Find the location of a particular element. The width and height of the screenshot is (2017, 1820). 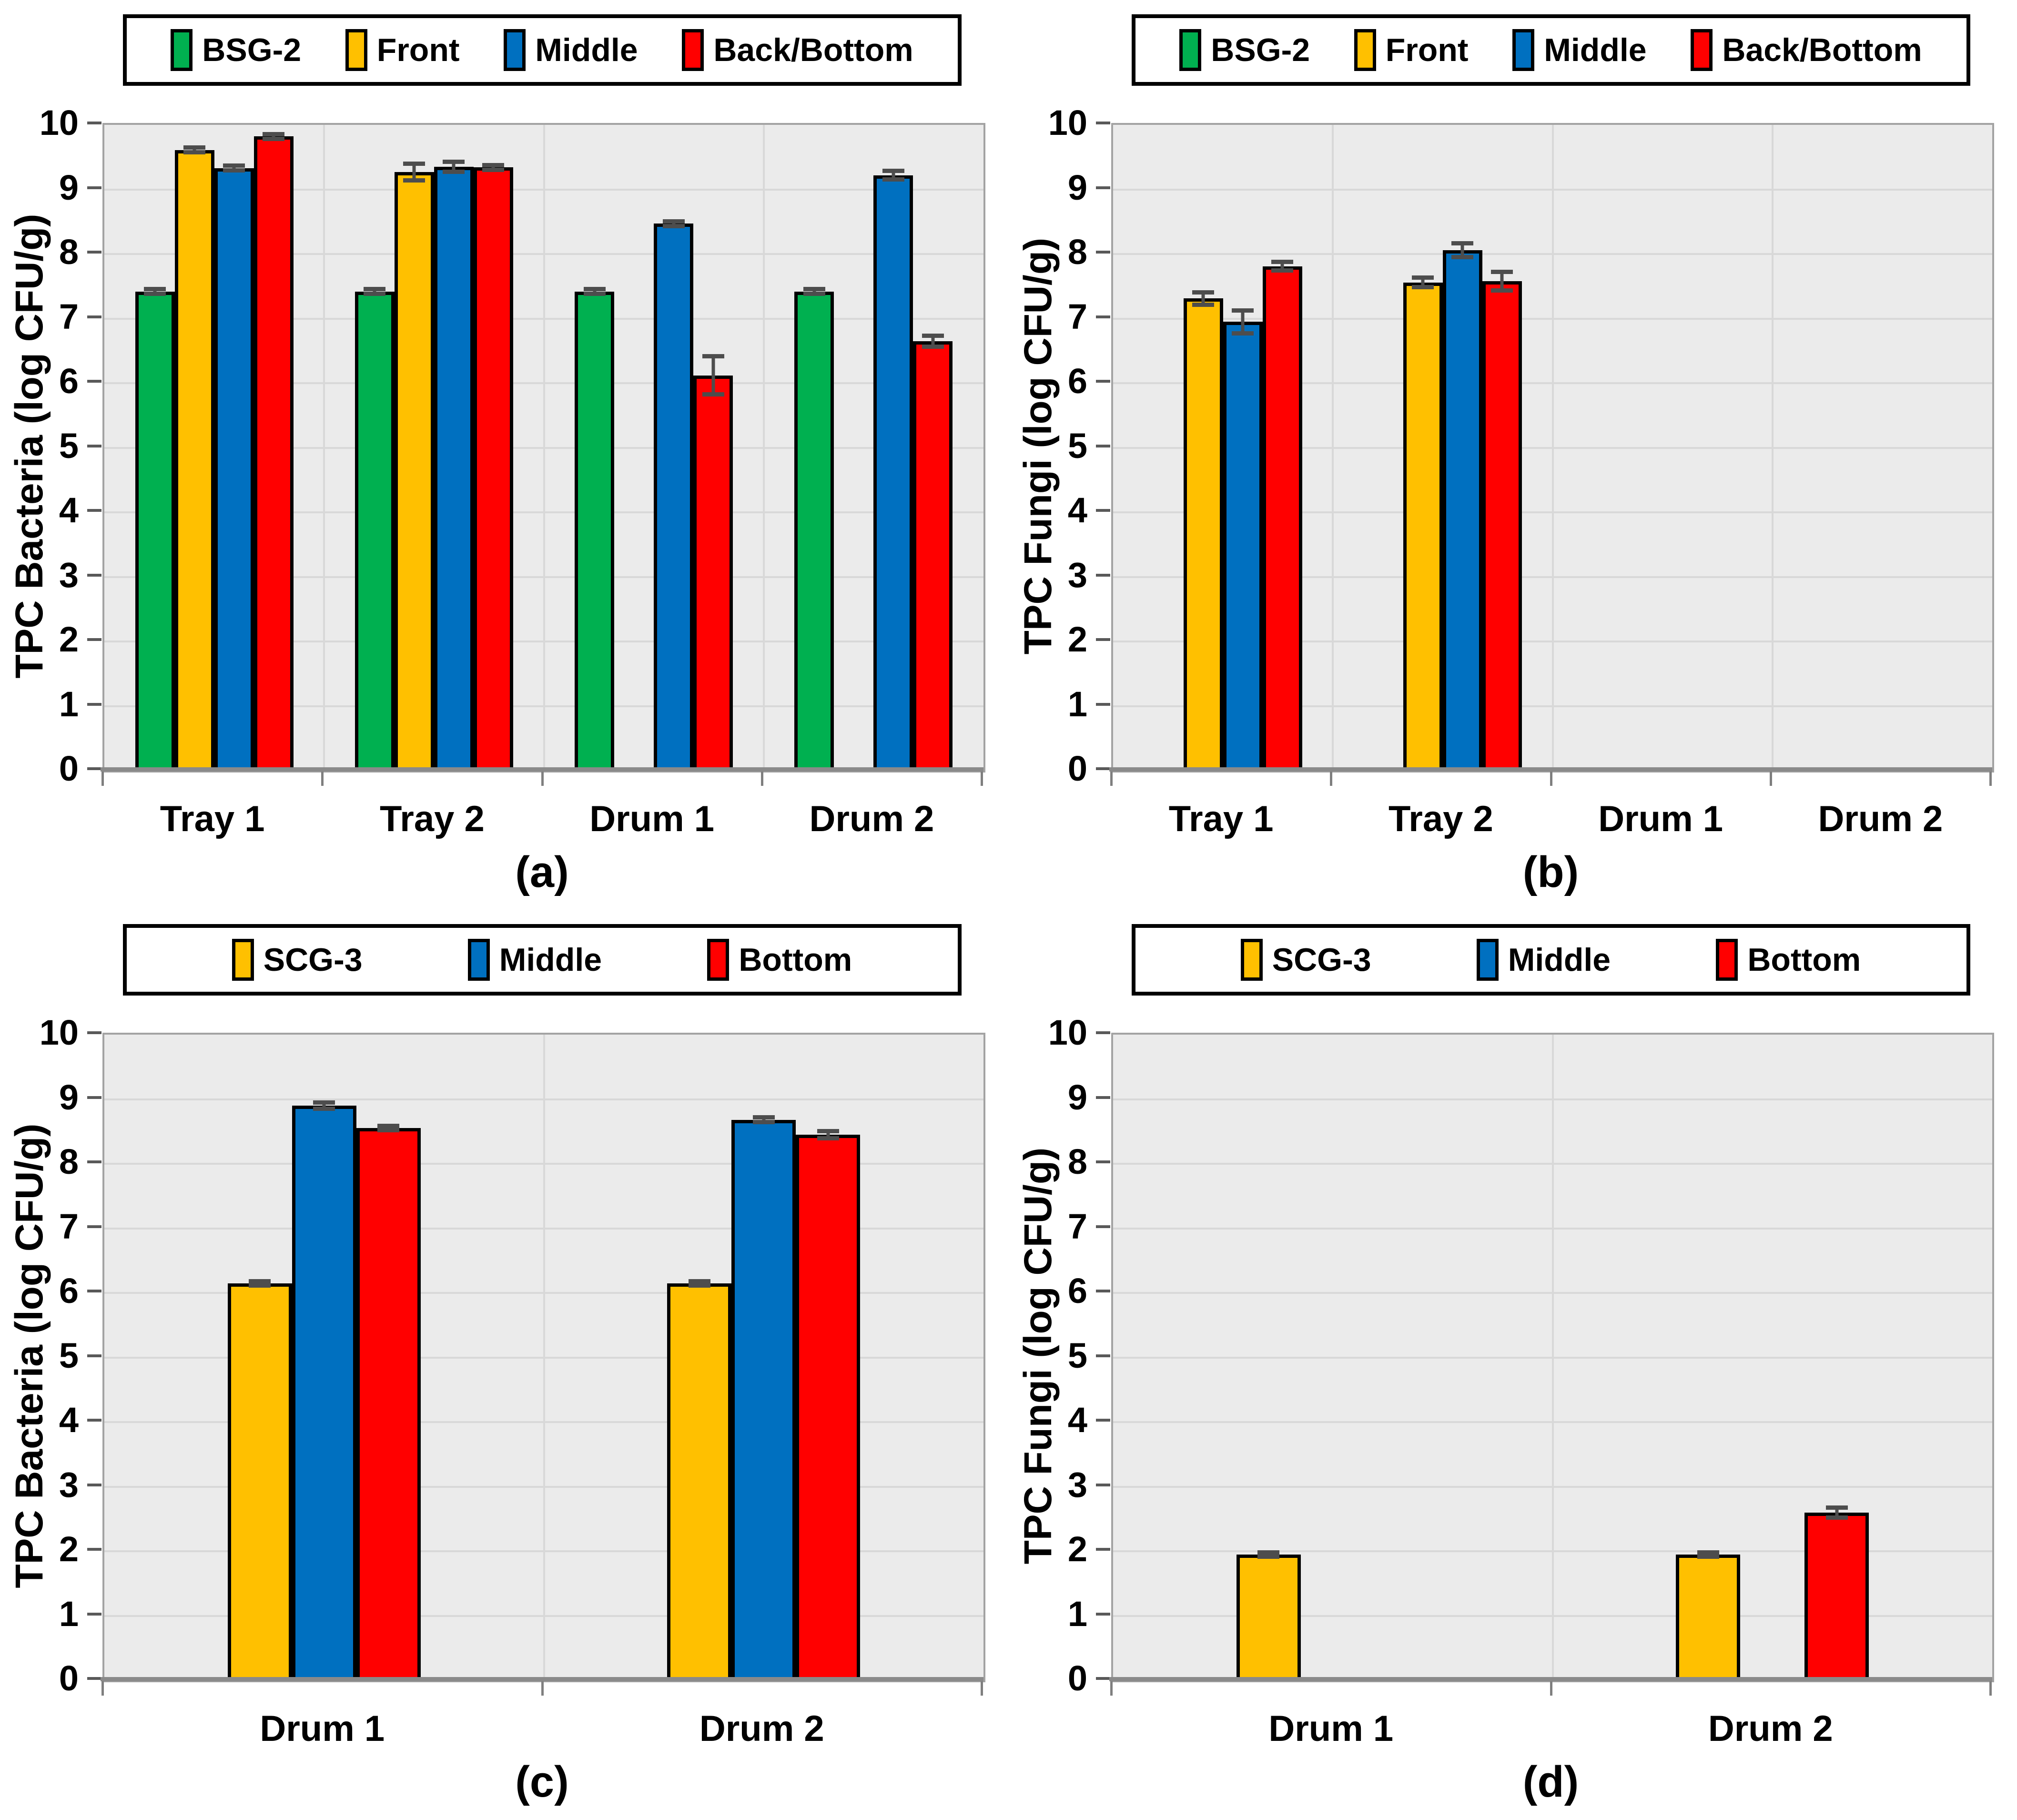

legend-panel-a: BSG-2 Front Middle Back/Bottom is located at coordinates (542, 50).